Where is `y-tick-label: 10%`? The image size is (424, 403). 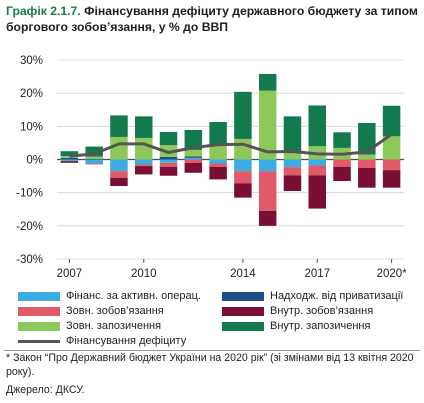 y-tick-label: 10% is located at coordinates (31, 127).